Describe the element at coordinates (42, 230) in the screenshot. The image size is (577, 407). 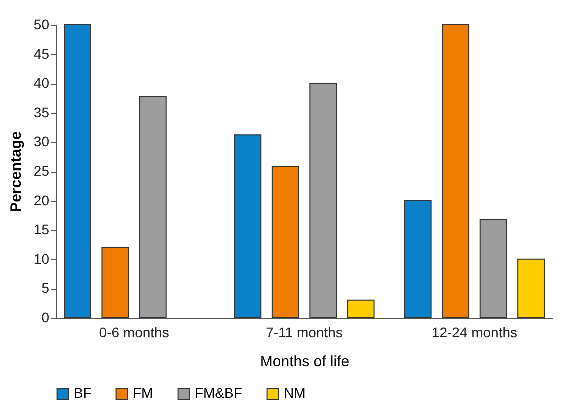
I see `y-tick-label: 15` at that location.